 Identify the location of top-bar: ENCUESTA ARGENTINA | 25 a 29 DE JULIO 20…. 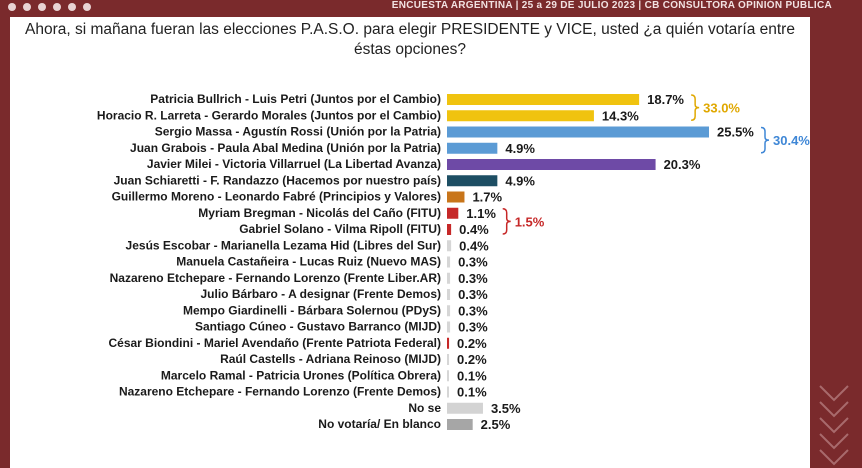
(431, 8).